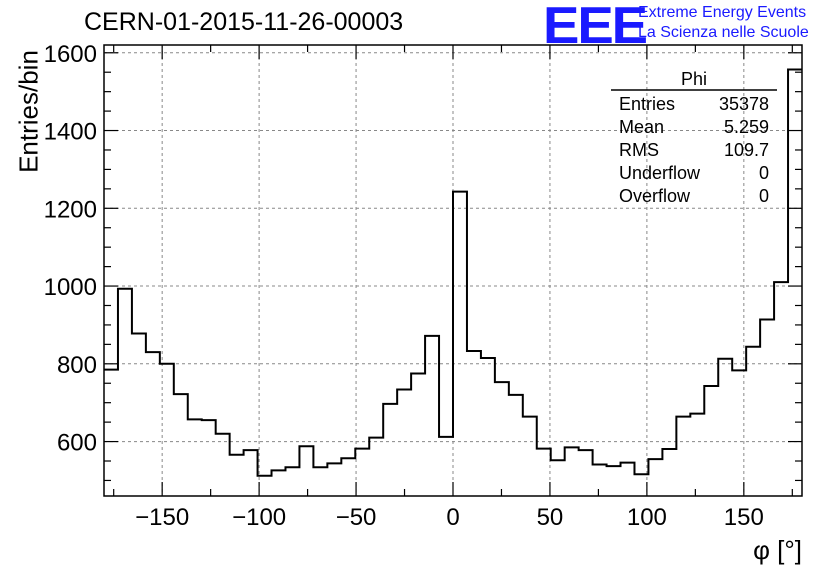  Describe the element at coordinates (244, 22) in the screenshot. I see `chart-title: CERN-01-2015-11-26-00003` at that location.